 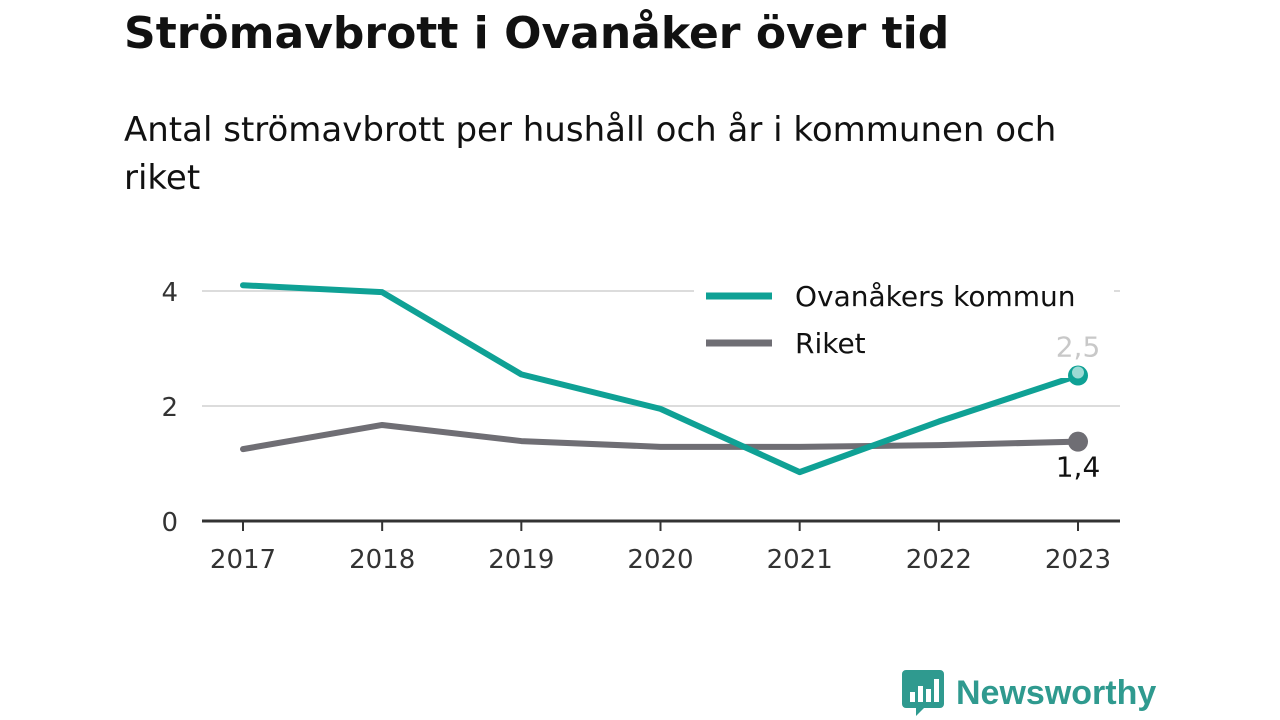 I want to click on chart-title: Strömavbrott i Ovanåker över tid, so click(x=537, y=33).